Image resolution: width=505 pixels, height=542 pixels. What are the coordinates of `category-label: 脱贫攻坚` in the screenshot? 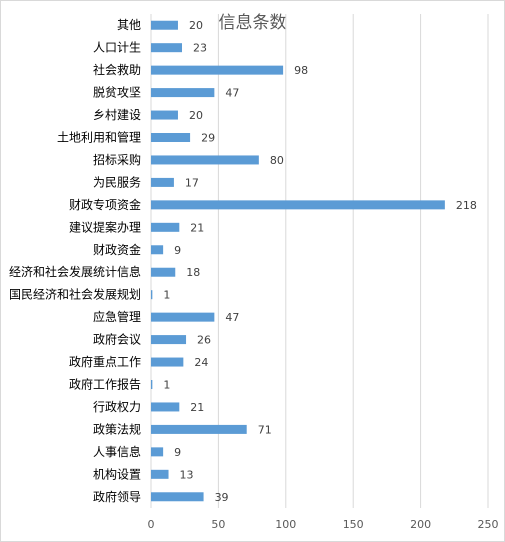 It's located at (117, 92).